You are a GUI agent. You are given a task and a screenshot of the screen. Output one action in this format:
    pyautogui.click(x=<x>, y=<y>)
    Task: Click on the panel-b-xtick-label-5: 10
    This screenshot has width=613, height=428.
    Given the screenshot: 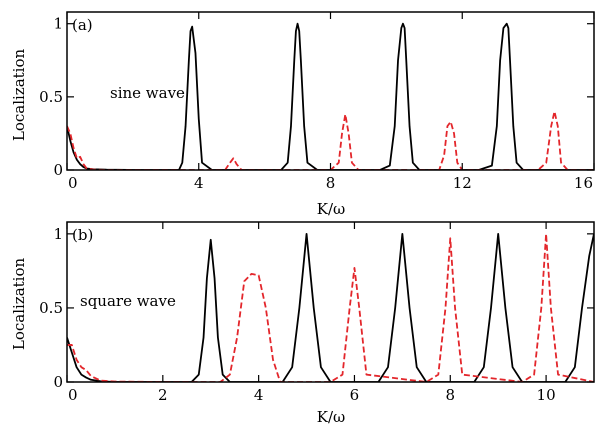 What is the action you would take?
    pyautogui.click(x=546, y=395)
    